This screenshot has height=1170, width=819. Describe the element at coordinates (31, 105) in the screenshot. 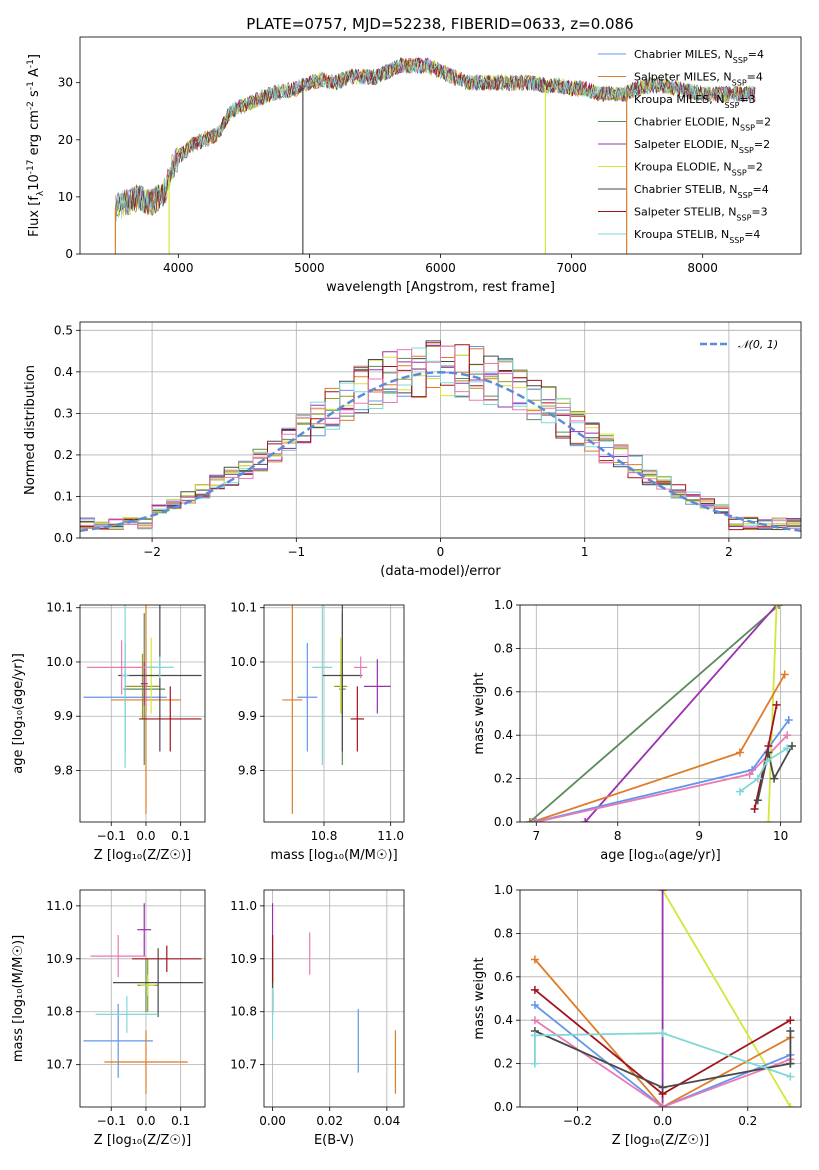

I see `y-axis-label-part: -2` at that location.